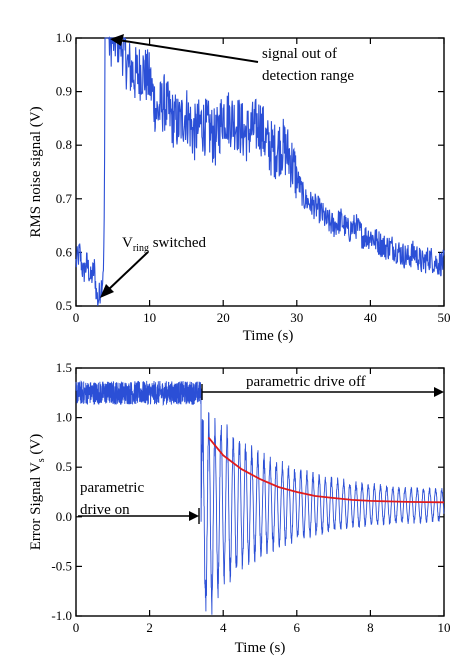 The width and height of the screenshot is (474, 668). I want to click on top-x-axis-label: Time (s), so click(268, 336).